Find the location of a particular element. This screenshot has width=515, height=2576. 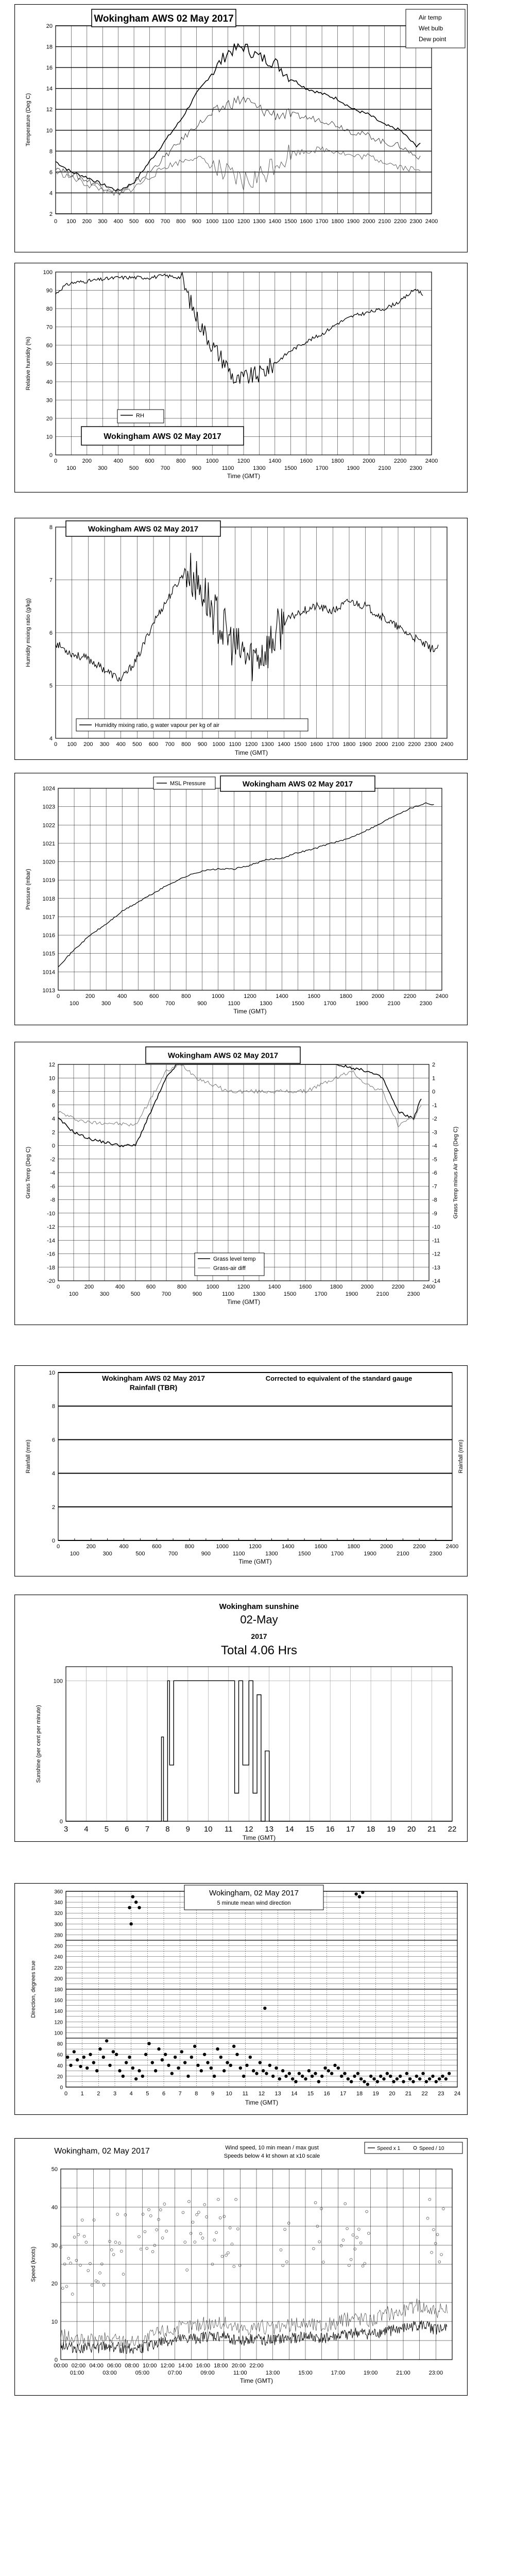

chart-year: 2017 is located at coordinates (259, 1636).